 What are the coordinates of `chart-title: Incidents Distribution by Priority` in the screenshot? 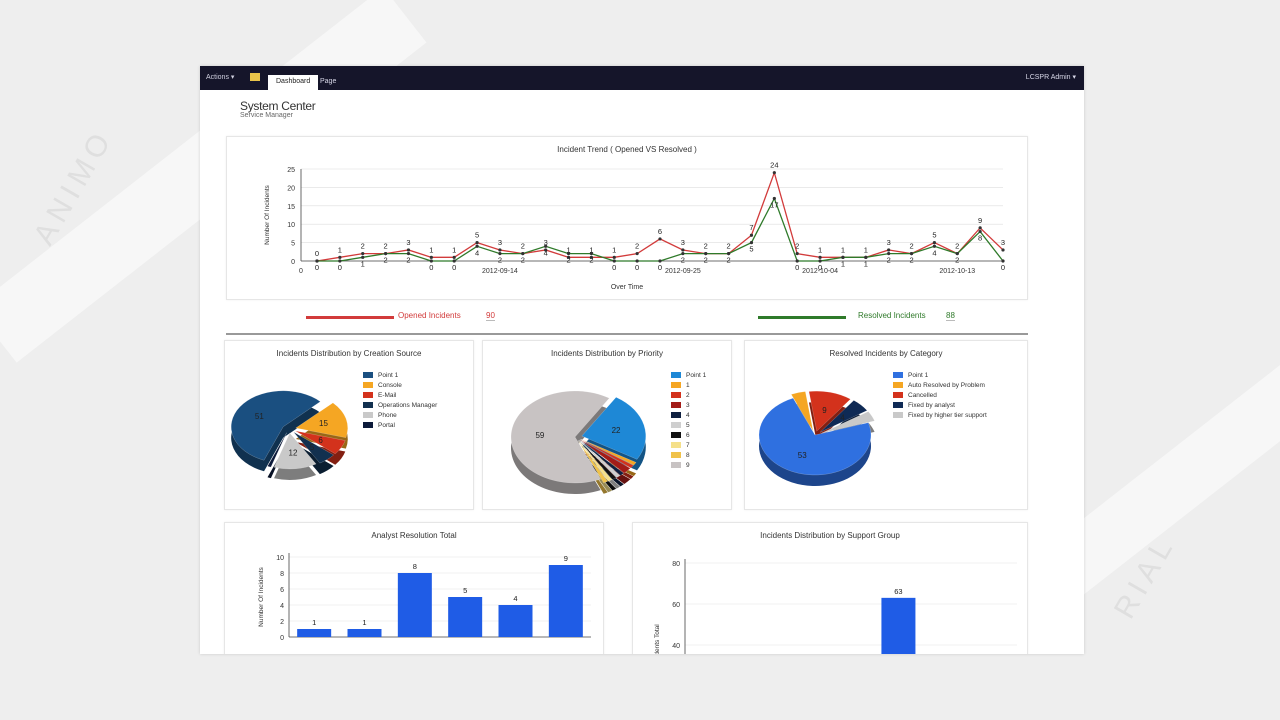 It's located at (607, 353).